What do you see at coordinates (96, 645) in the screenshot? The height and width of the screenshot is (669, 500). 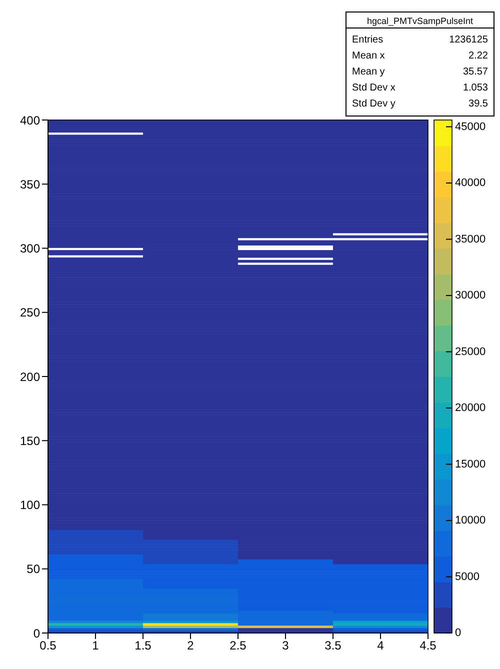 I see `x-tick-label: 1` at bounding box center [96, 645].